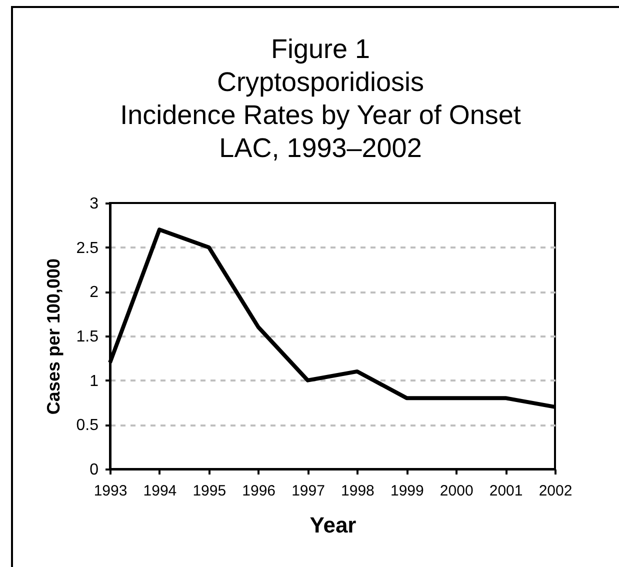 The width and height of the screenshot is (619, 567). Describe the element at coordinates (87, 248) in the screenshot. I see `y-tick-label: 2.5` at that location.